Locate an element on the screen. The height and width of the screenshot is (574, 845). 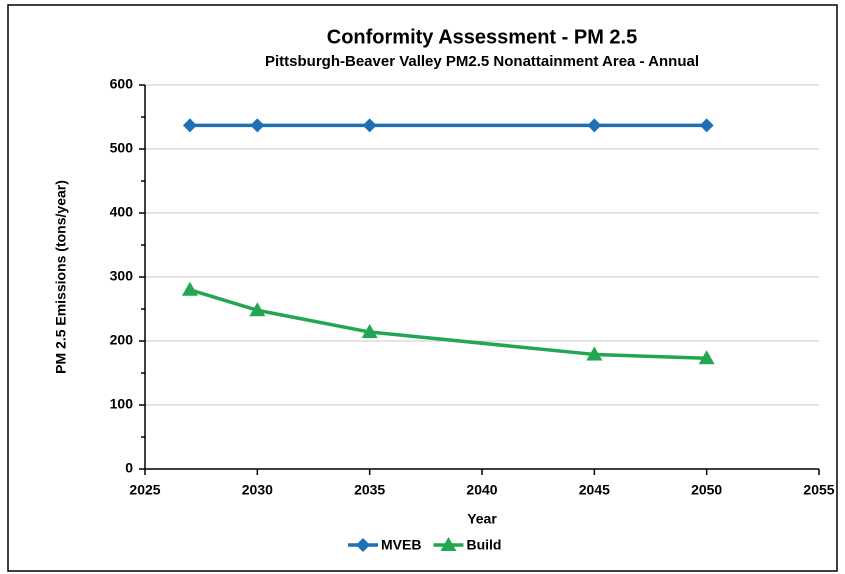
legend-label: MVEB is located at coordinates (401, 545).